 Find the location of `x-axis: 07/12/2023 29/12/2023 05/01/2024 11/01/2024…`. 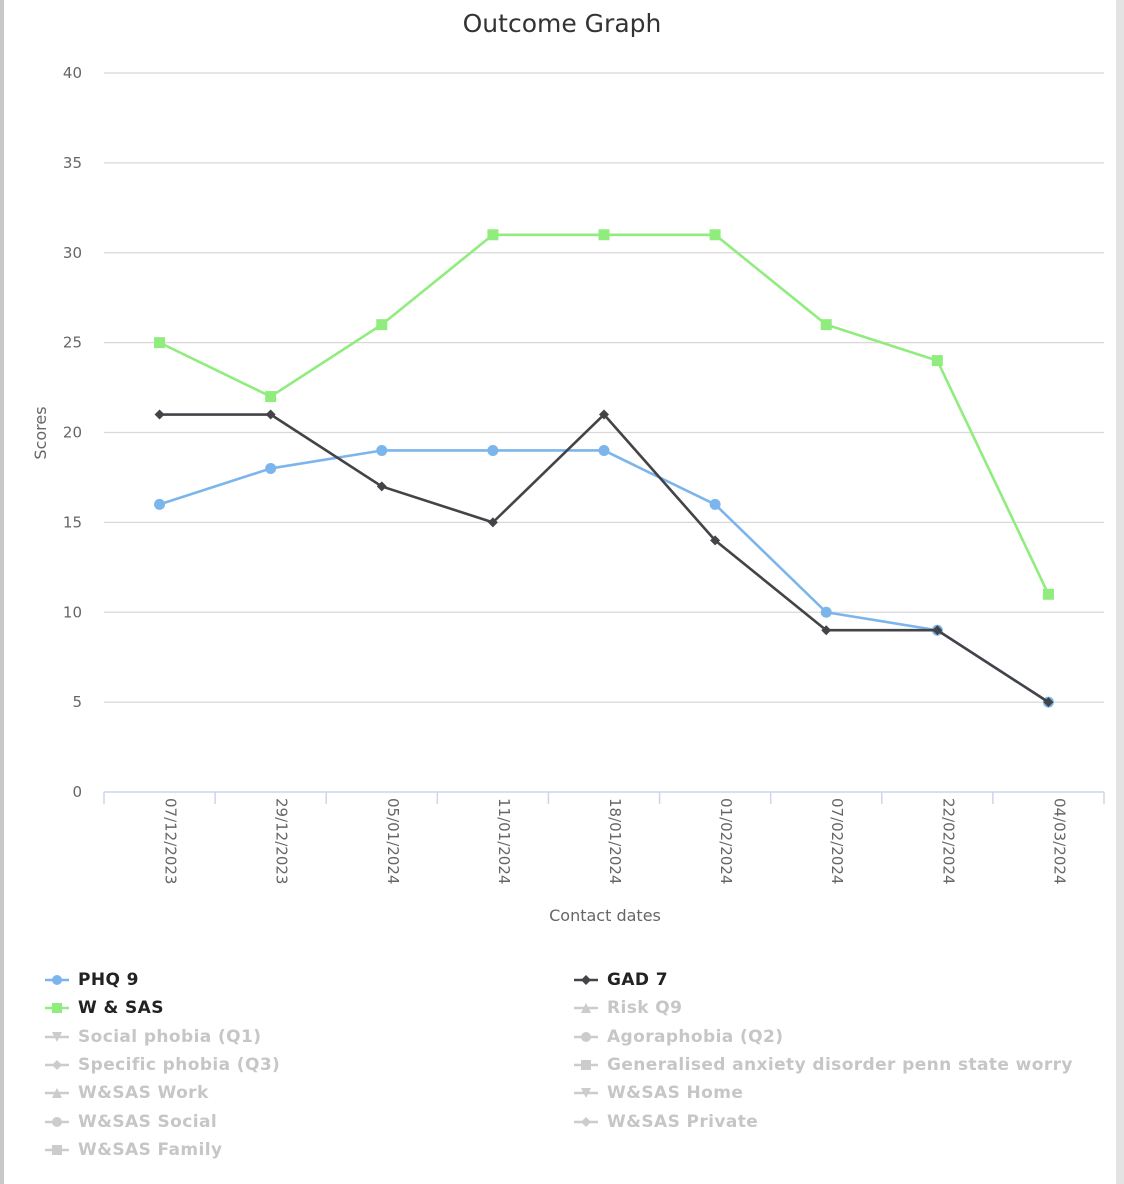

x-axis: 07/12/2023 29/12/2023 05/01/2024 11/01/2024… is located at coordinates (604, 837).